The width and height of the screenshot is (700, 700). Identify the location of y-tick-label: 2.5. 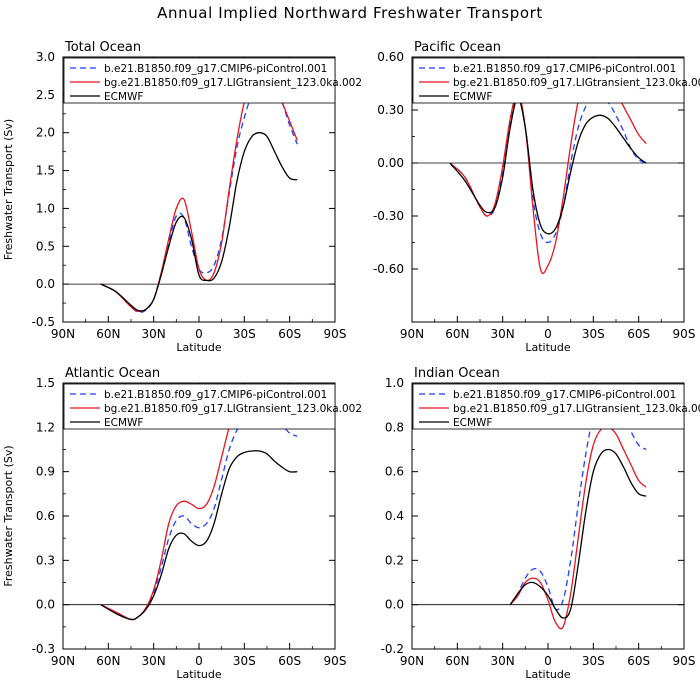
(45, 95).